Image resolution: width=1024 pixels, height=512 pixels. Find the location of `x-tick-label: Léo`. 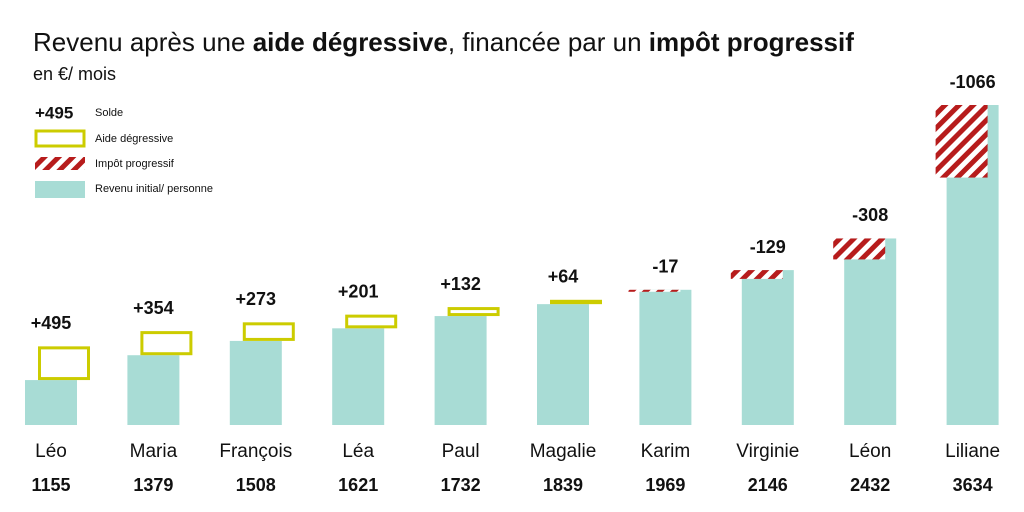

x-tick-label: Léo is located at coordinates (51, 451).